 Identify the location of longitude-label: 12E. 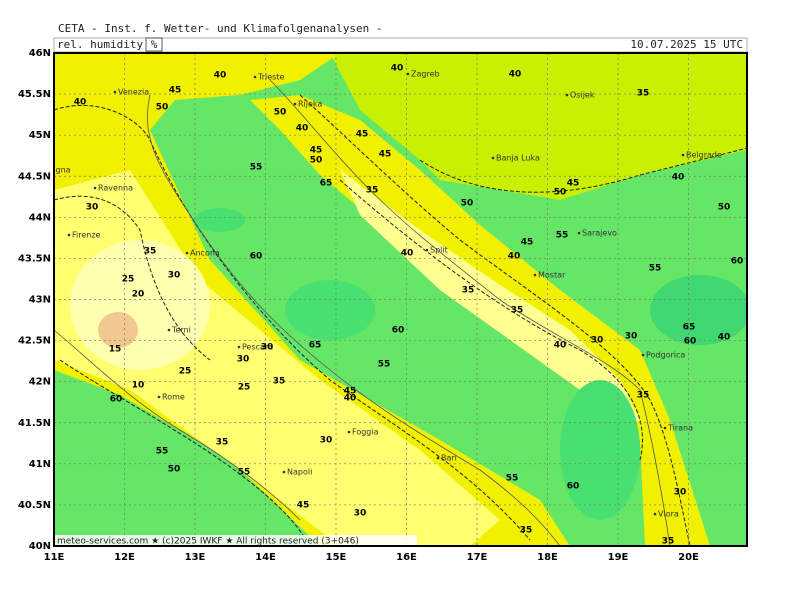
(124, 557).